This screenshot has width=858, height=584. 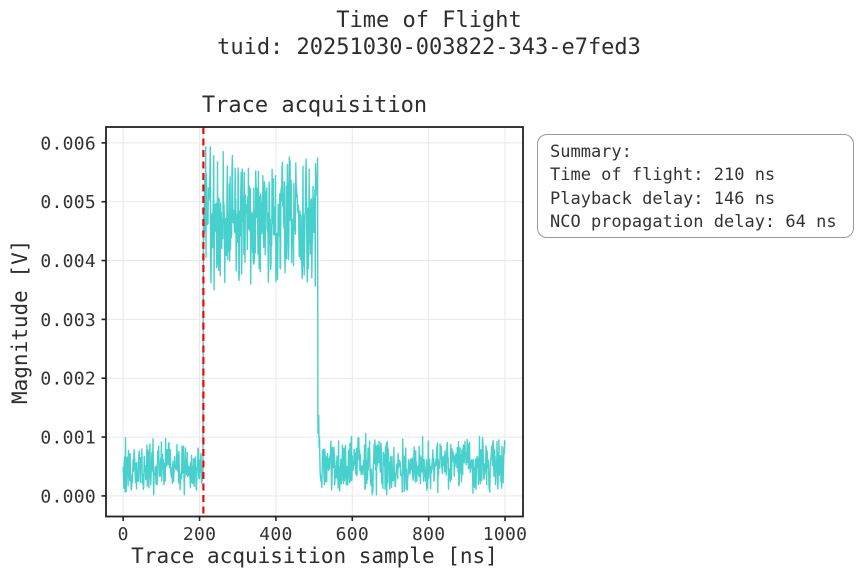 What do you see at coordinates (314, 105) in the screenshot?
I see `axes-title: Trace acquisition` at bounding box center [314, 105].